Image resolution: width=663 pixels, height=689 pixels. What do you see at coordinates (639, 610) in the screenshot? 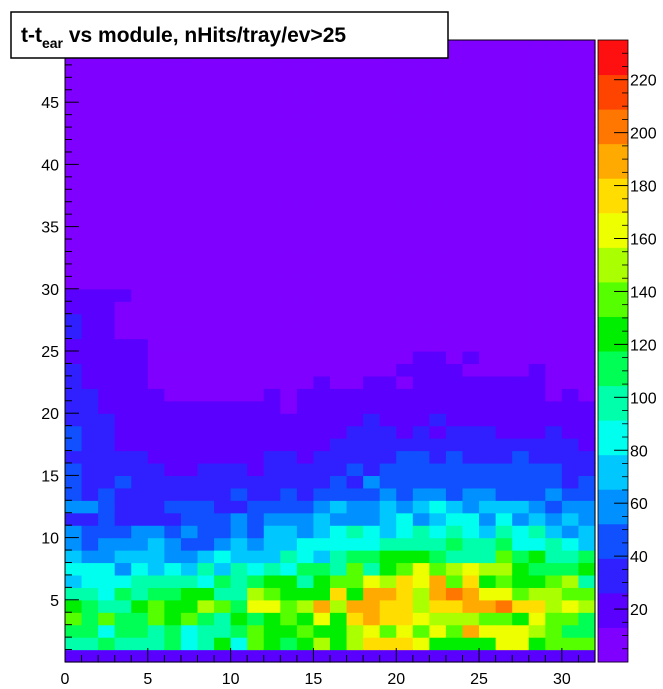
I see `z-tick-label: 20` at bounding box center [639, 610].